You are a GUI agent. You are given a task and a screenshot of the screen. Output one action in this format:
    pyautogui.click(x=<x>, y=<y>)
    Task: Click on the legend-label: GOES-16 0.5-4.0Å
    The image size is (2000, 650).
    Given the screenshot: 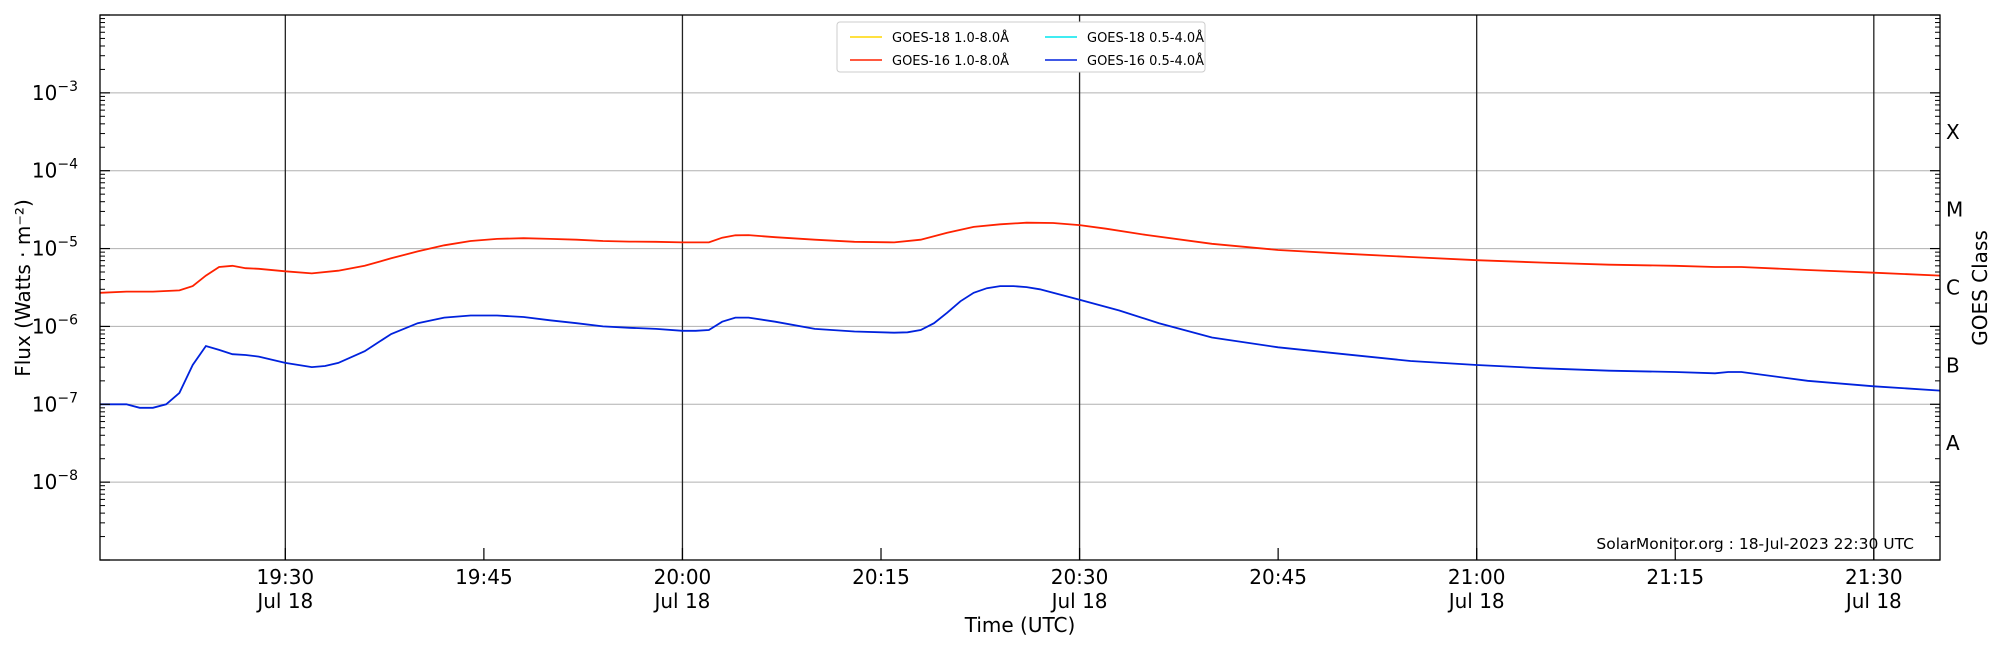 What is the action you would take?
    pyautogui.click(x=1145, y=61)
    